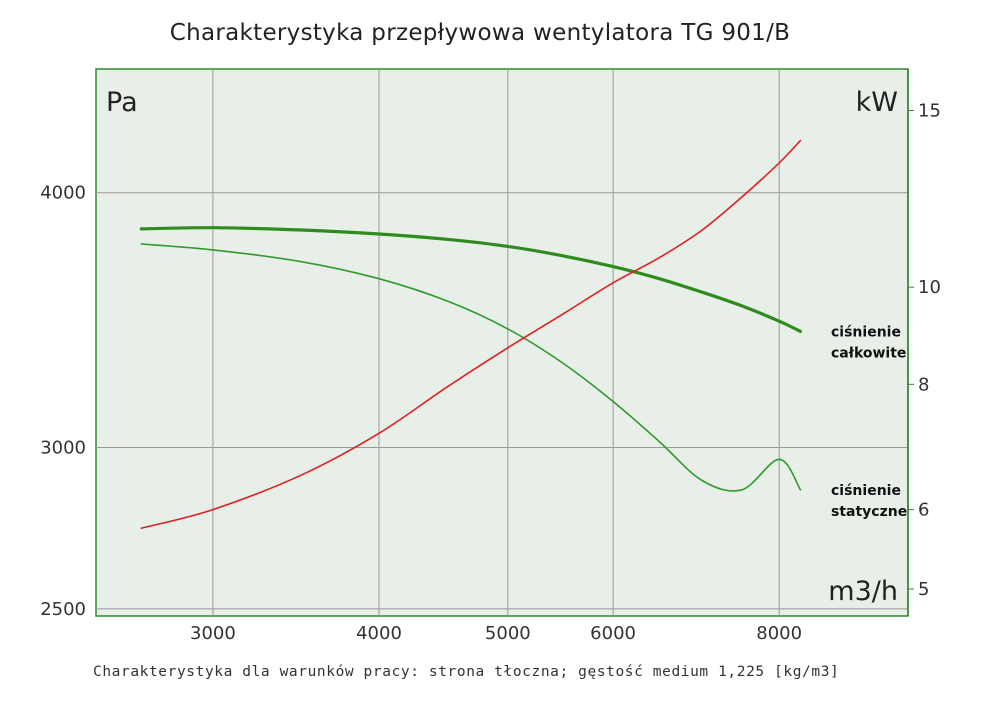 Image resolution: width=1000 pixels, height=706 pixels. What do you see at coordinates (63, 447) in the screenshot?
I see `y-left-tick-label: 3000` at bounding box center [63, 447].